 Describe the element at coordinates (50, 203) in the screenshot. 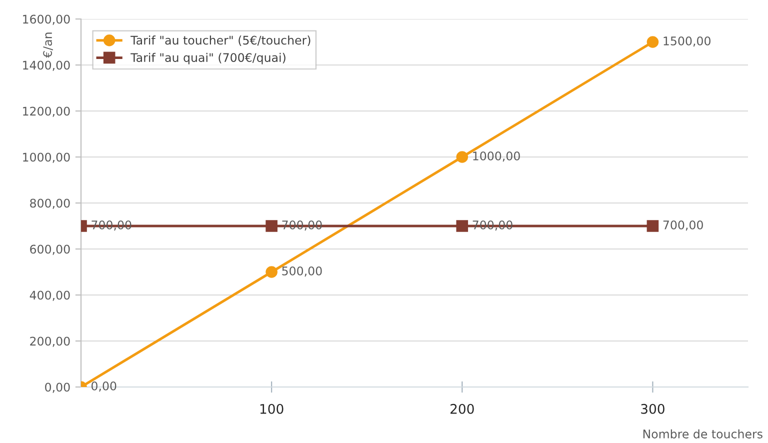

I see `y-tick-label: 800,00` at that location.